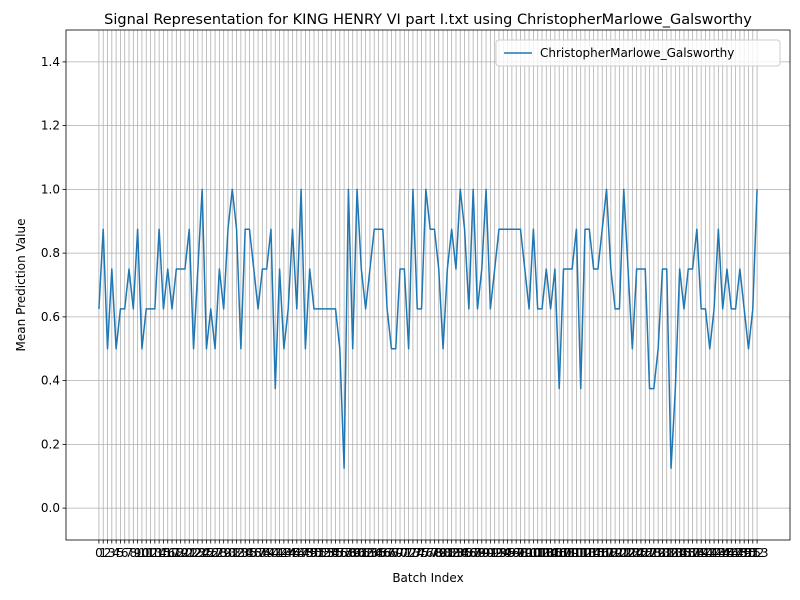 The width and height of the screenshot is (800, 600). I want to click on x-tick-label: 5, so click(121, 553).